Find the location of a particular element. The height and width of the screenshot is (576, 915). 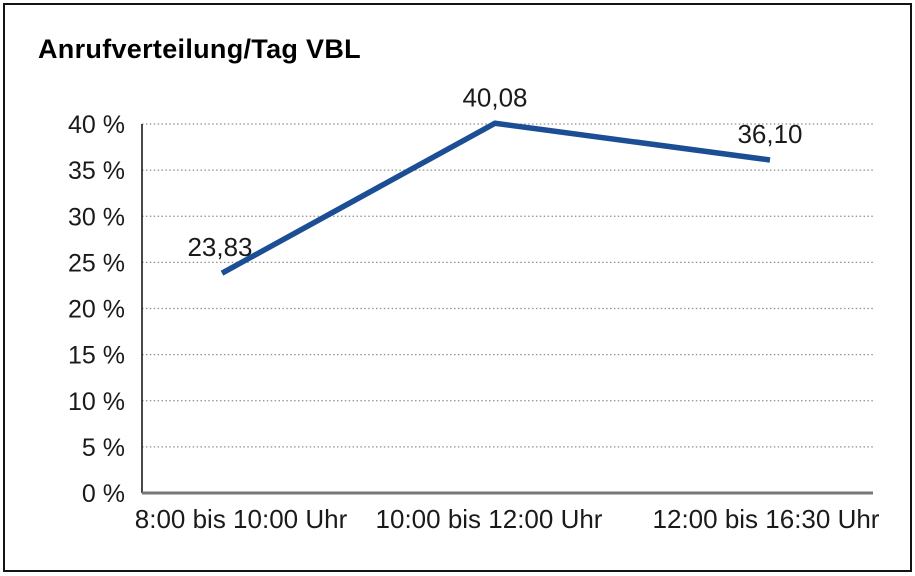

y-axis-tick-label: 25 % is located at coordinates (96, 263).